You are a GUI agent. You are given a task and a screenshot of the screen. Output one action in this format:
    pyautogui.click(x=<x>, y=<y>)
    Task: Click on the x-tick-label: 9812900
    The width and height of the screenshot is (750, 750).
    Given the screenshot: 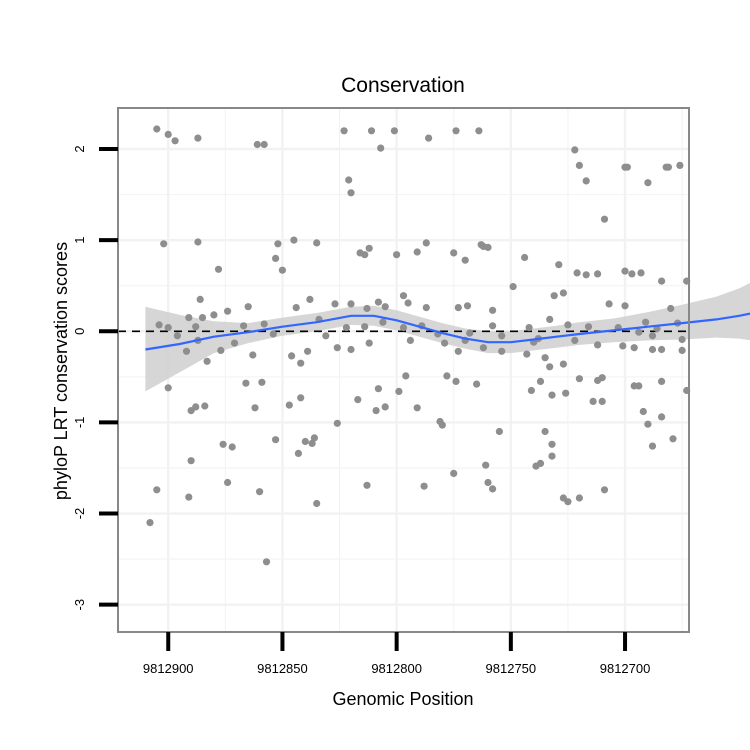 What is the action you would take?
    pyautogui.click(x=168, y=668)
    